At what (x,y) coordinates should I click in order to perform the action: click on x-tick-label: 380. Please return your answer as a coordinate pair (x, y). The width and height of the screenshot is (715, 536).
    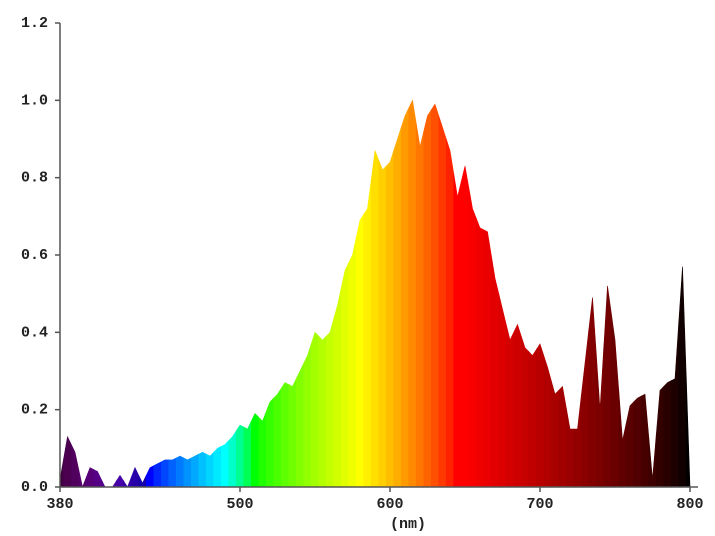
    Looking at the image, I should click on (59, 504).